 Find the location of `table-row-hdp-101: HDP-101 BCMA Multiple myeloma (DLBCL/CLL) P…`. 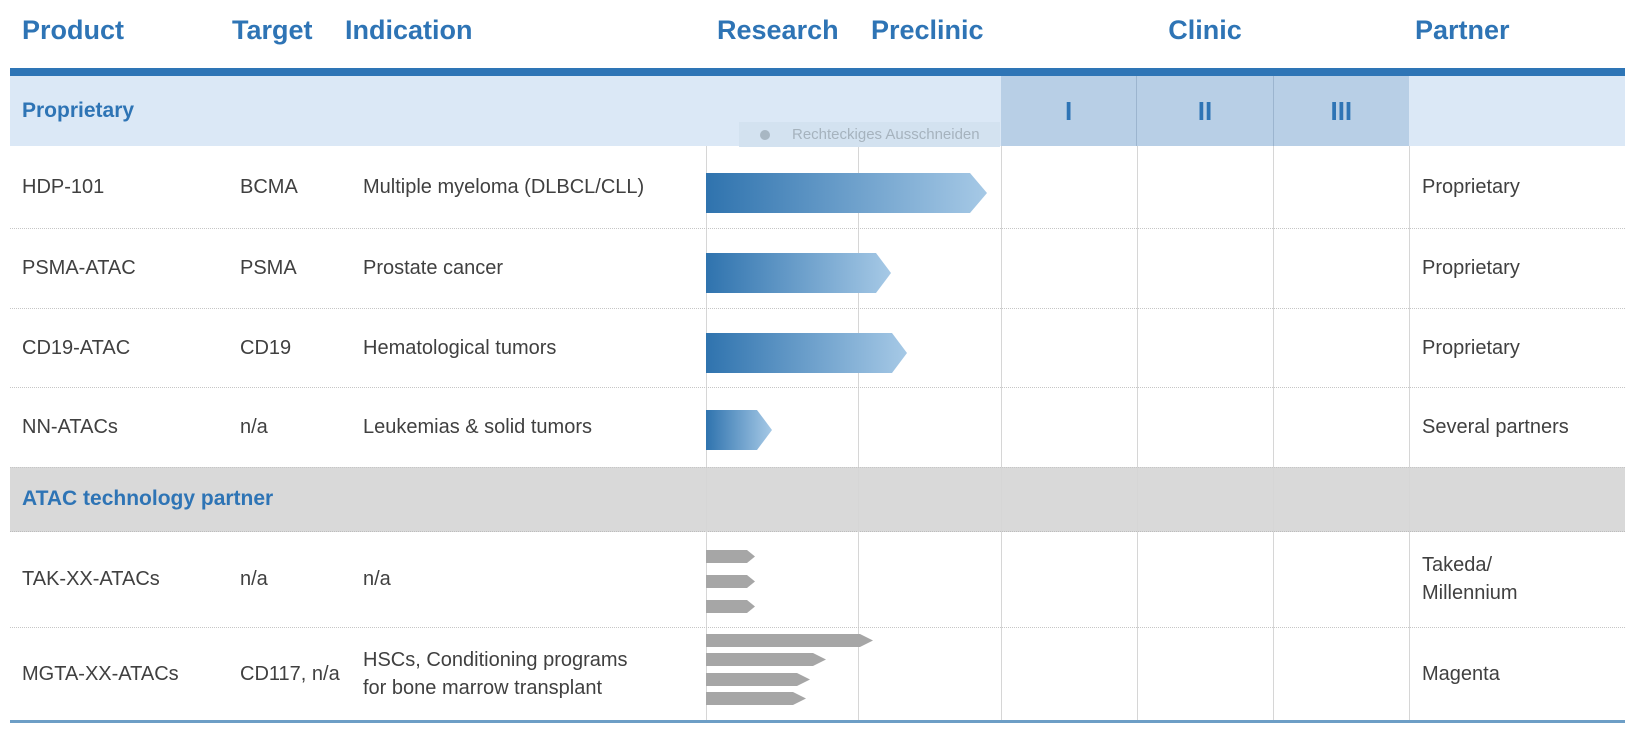

table-row-hdp-101: HDP-101 BCMA Multiple myeloma (DLBCL/CLL) P… is located at coordinates (817, 187).